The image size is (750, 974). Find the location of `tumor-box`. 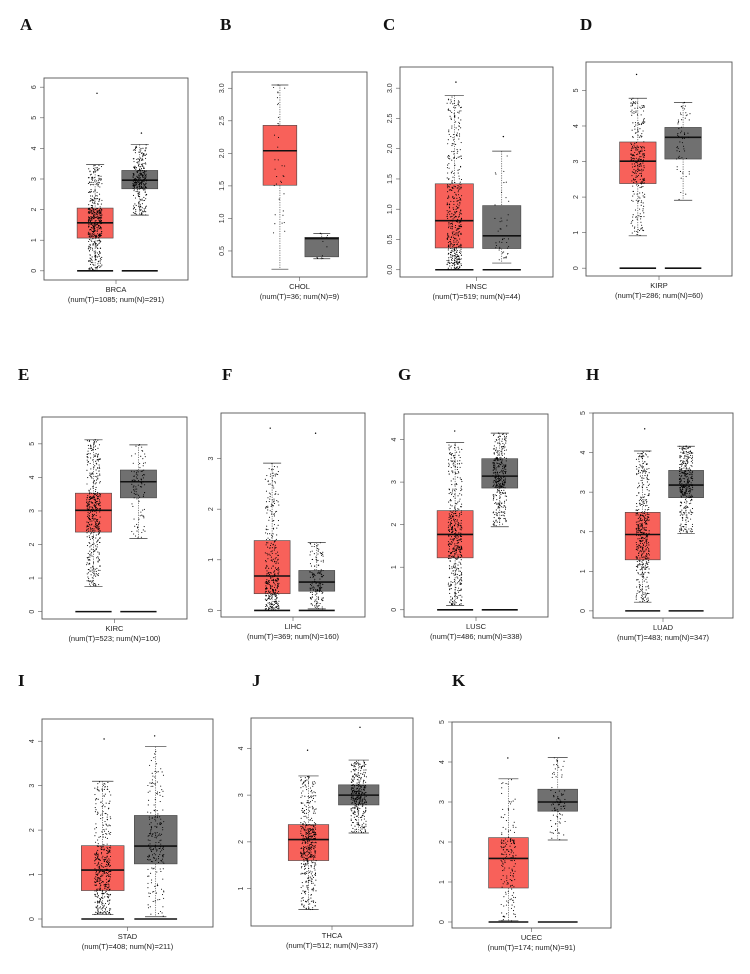

tumor-box is located at coordinates (642, 536).